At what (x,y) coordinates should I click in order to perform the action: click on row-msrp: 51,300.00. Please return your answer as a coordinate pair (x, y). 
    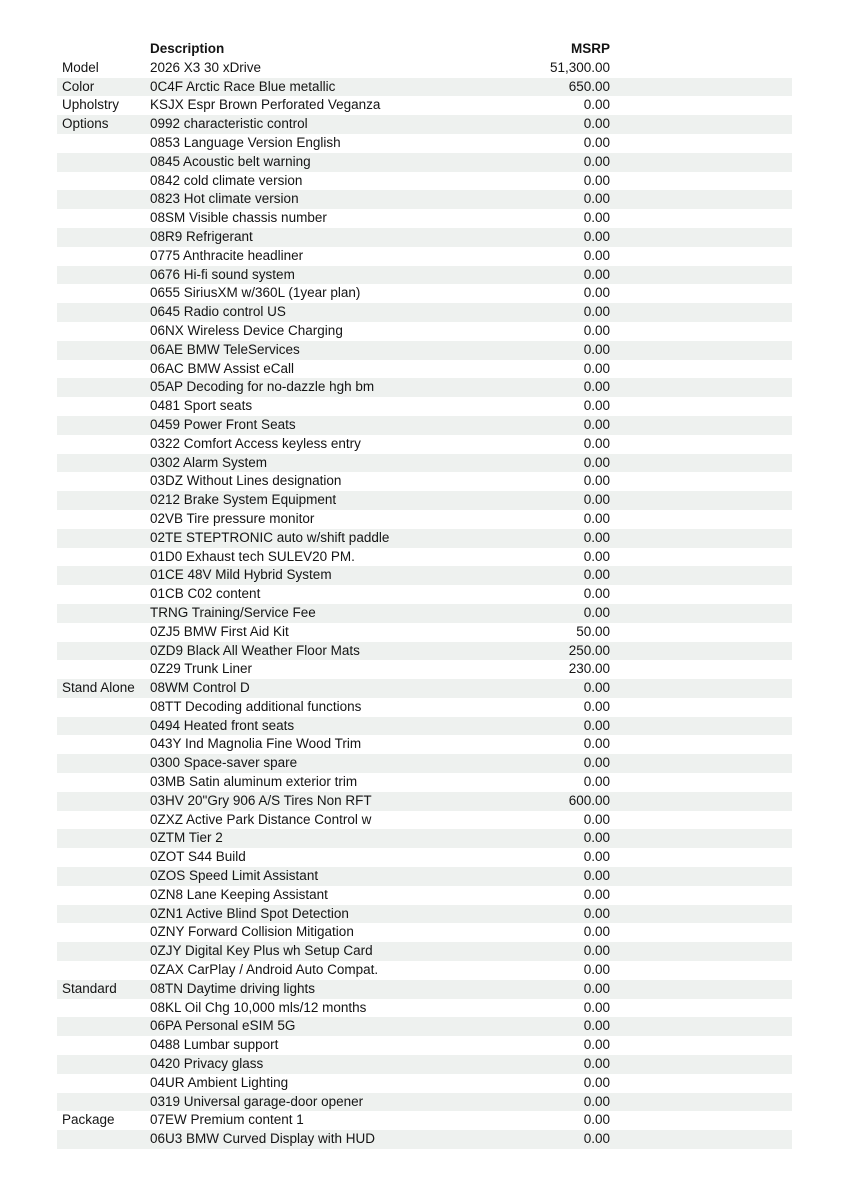
    Looking at the image, I should click on (579, 67).